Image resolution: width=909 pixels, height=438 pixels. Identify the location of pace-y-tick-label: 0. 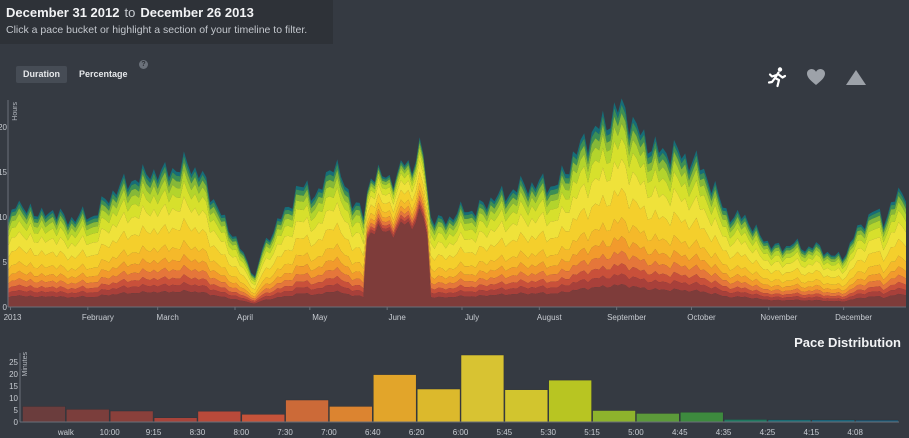
(16, 422).